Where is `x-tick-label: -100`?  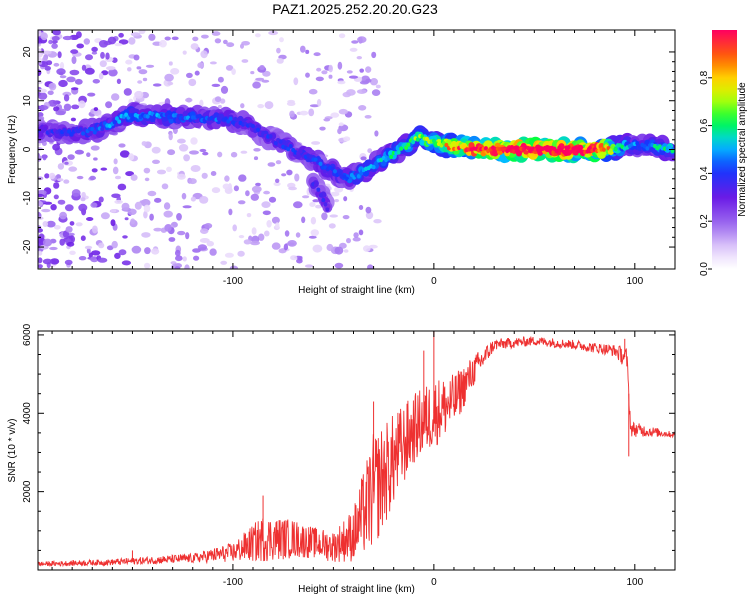 x-tick-label: -100 is located at coordinates (233, 582).